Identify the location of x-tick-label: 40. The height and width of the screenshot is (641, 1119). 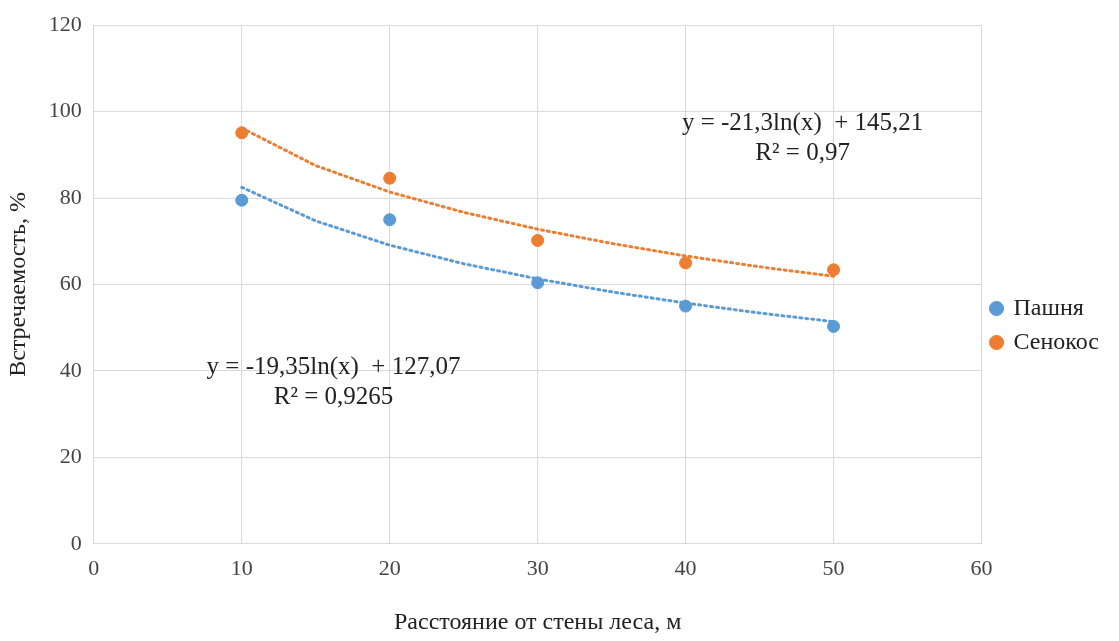
(685, 567).